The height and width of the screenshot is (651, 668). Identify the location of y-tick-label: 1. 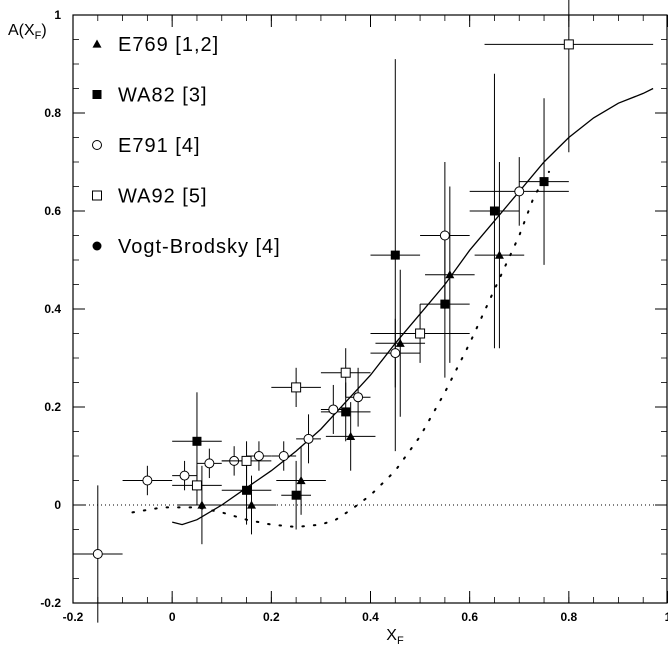
(57, 15).